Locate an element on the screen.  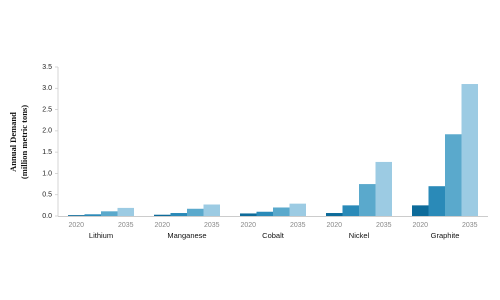
y-axis-label: Annual Demand is located at coordinates (13, 142).